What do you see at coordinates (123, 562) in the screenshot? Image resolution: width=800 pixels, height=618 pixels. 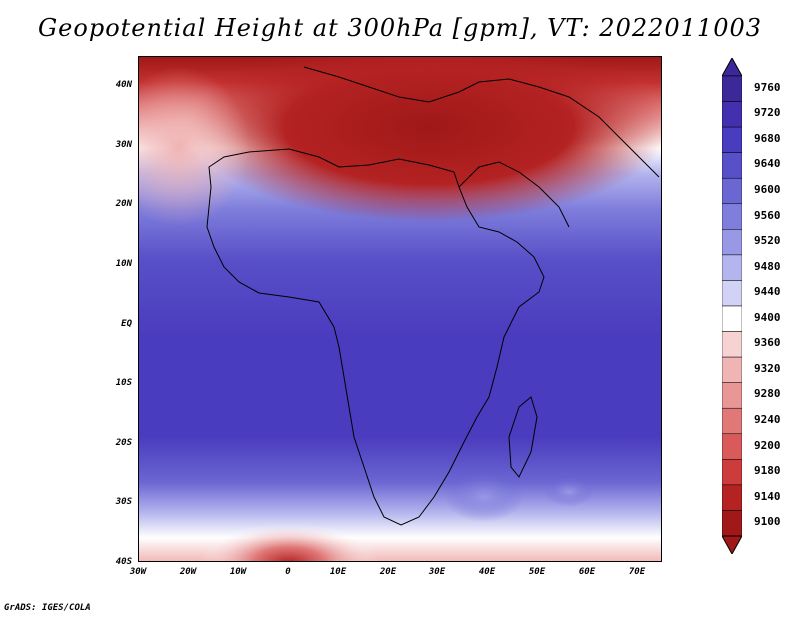 I see `lat-label: 40S` at bounding box center [123, 562].